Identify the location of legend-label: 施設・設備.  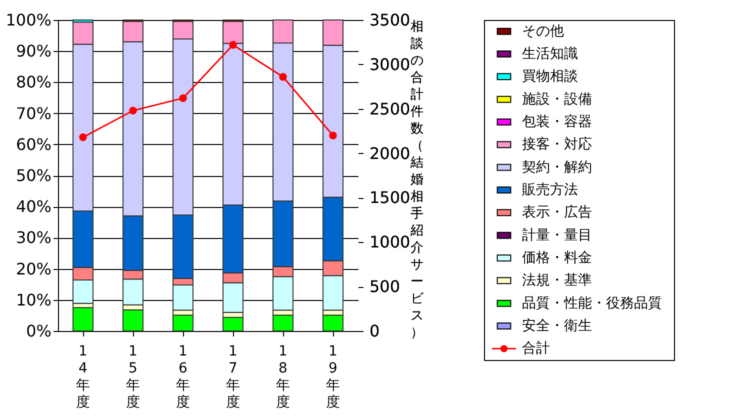
(557, 99).